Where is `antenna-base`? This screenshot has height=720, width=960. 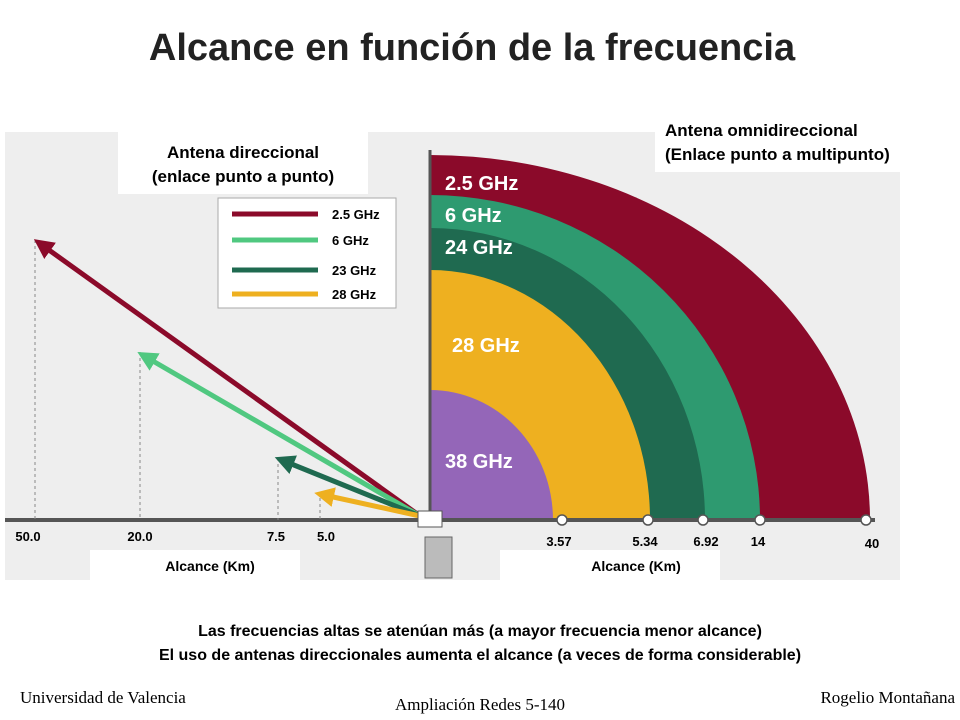 antenna-base is located at coordinates (438, 557).